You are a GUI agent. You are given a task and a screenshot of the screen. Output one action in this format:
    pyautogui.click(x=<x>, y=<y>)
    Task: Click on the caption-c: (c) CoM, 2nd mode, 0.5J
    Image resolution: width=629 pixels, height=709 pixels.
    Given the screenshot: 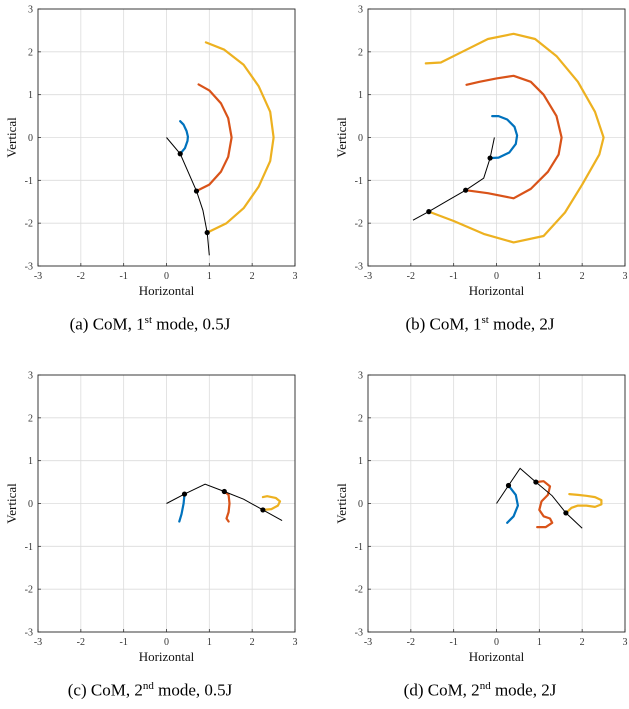 What is the action you would take?
    pyautogui.click(x=150, y=690)
    